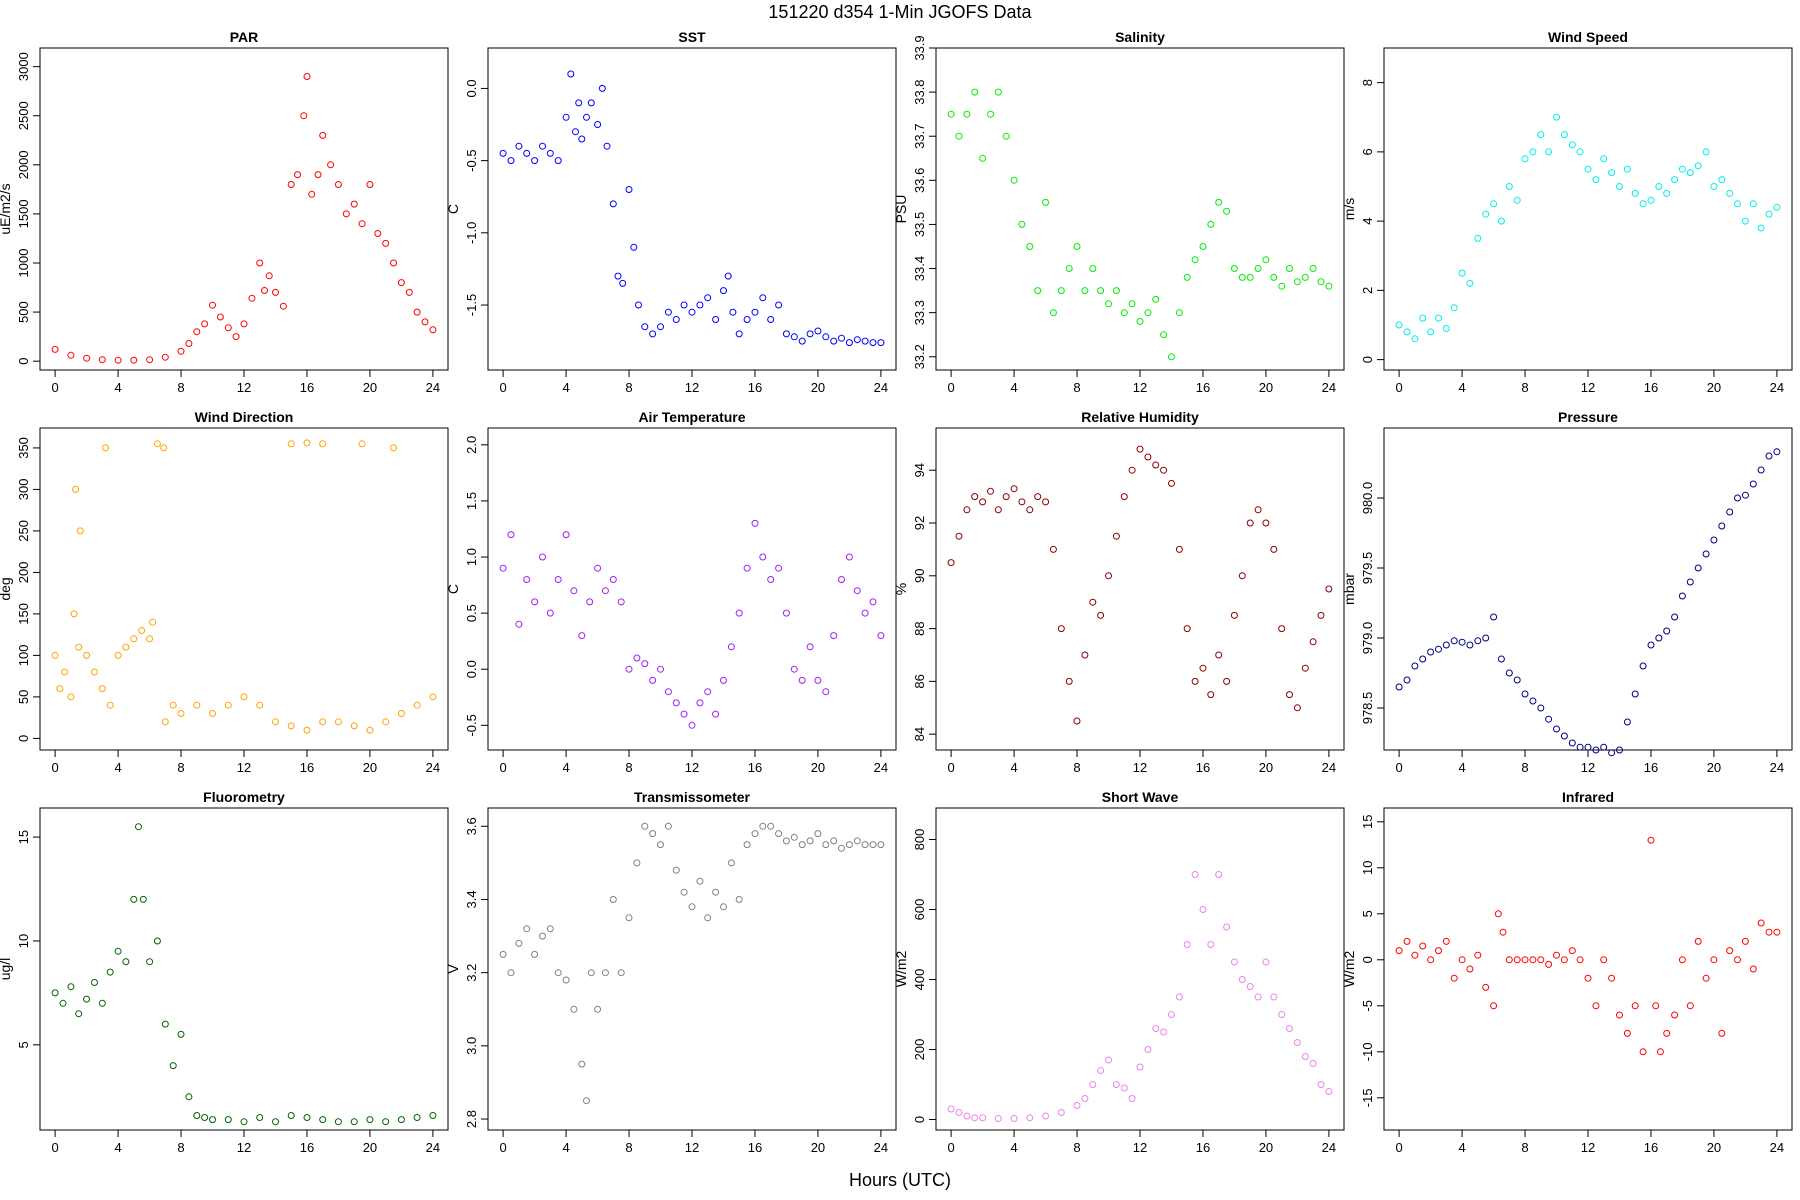 This screenshot has height=1200, width=1800. Describe the element at coordinates (881, 387) in the screenshot. I see `x-tick-label: 24` at that location.